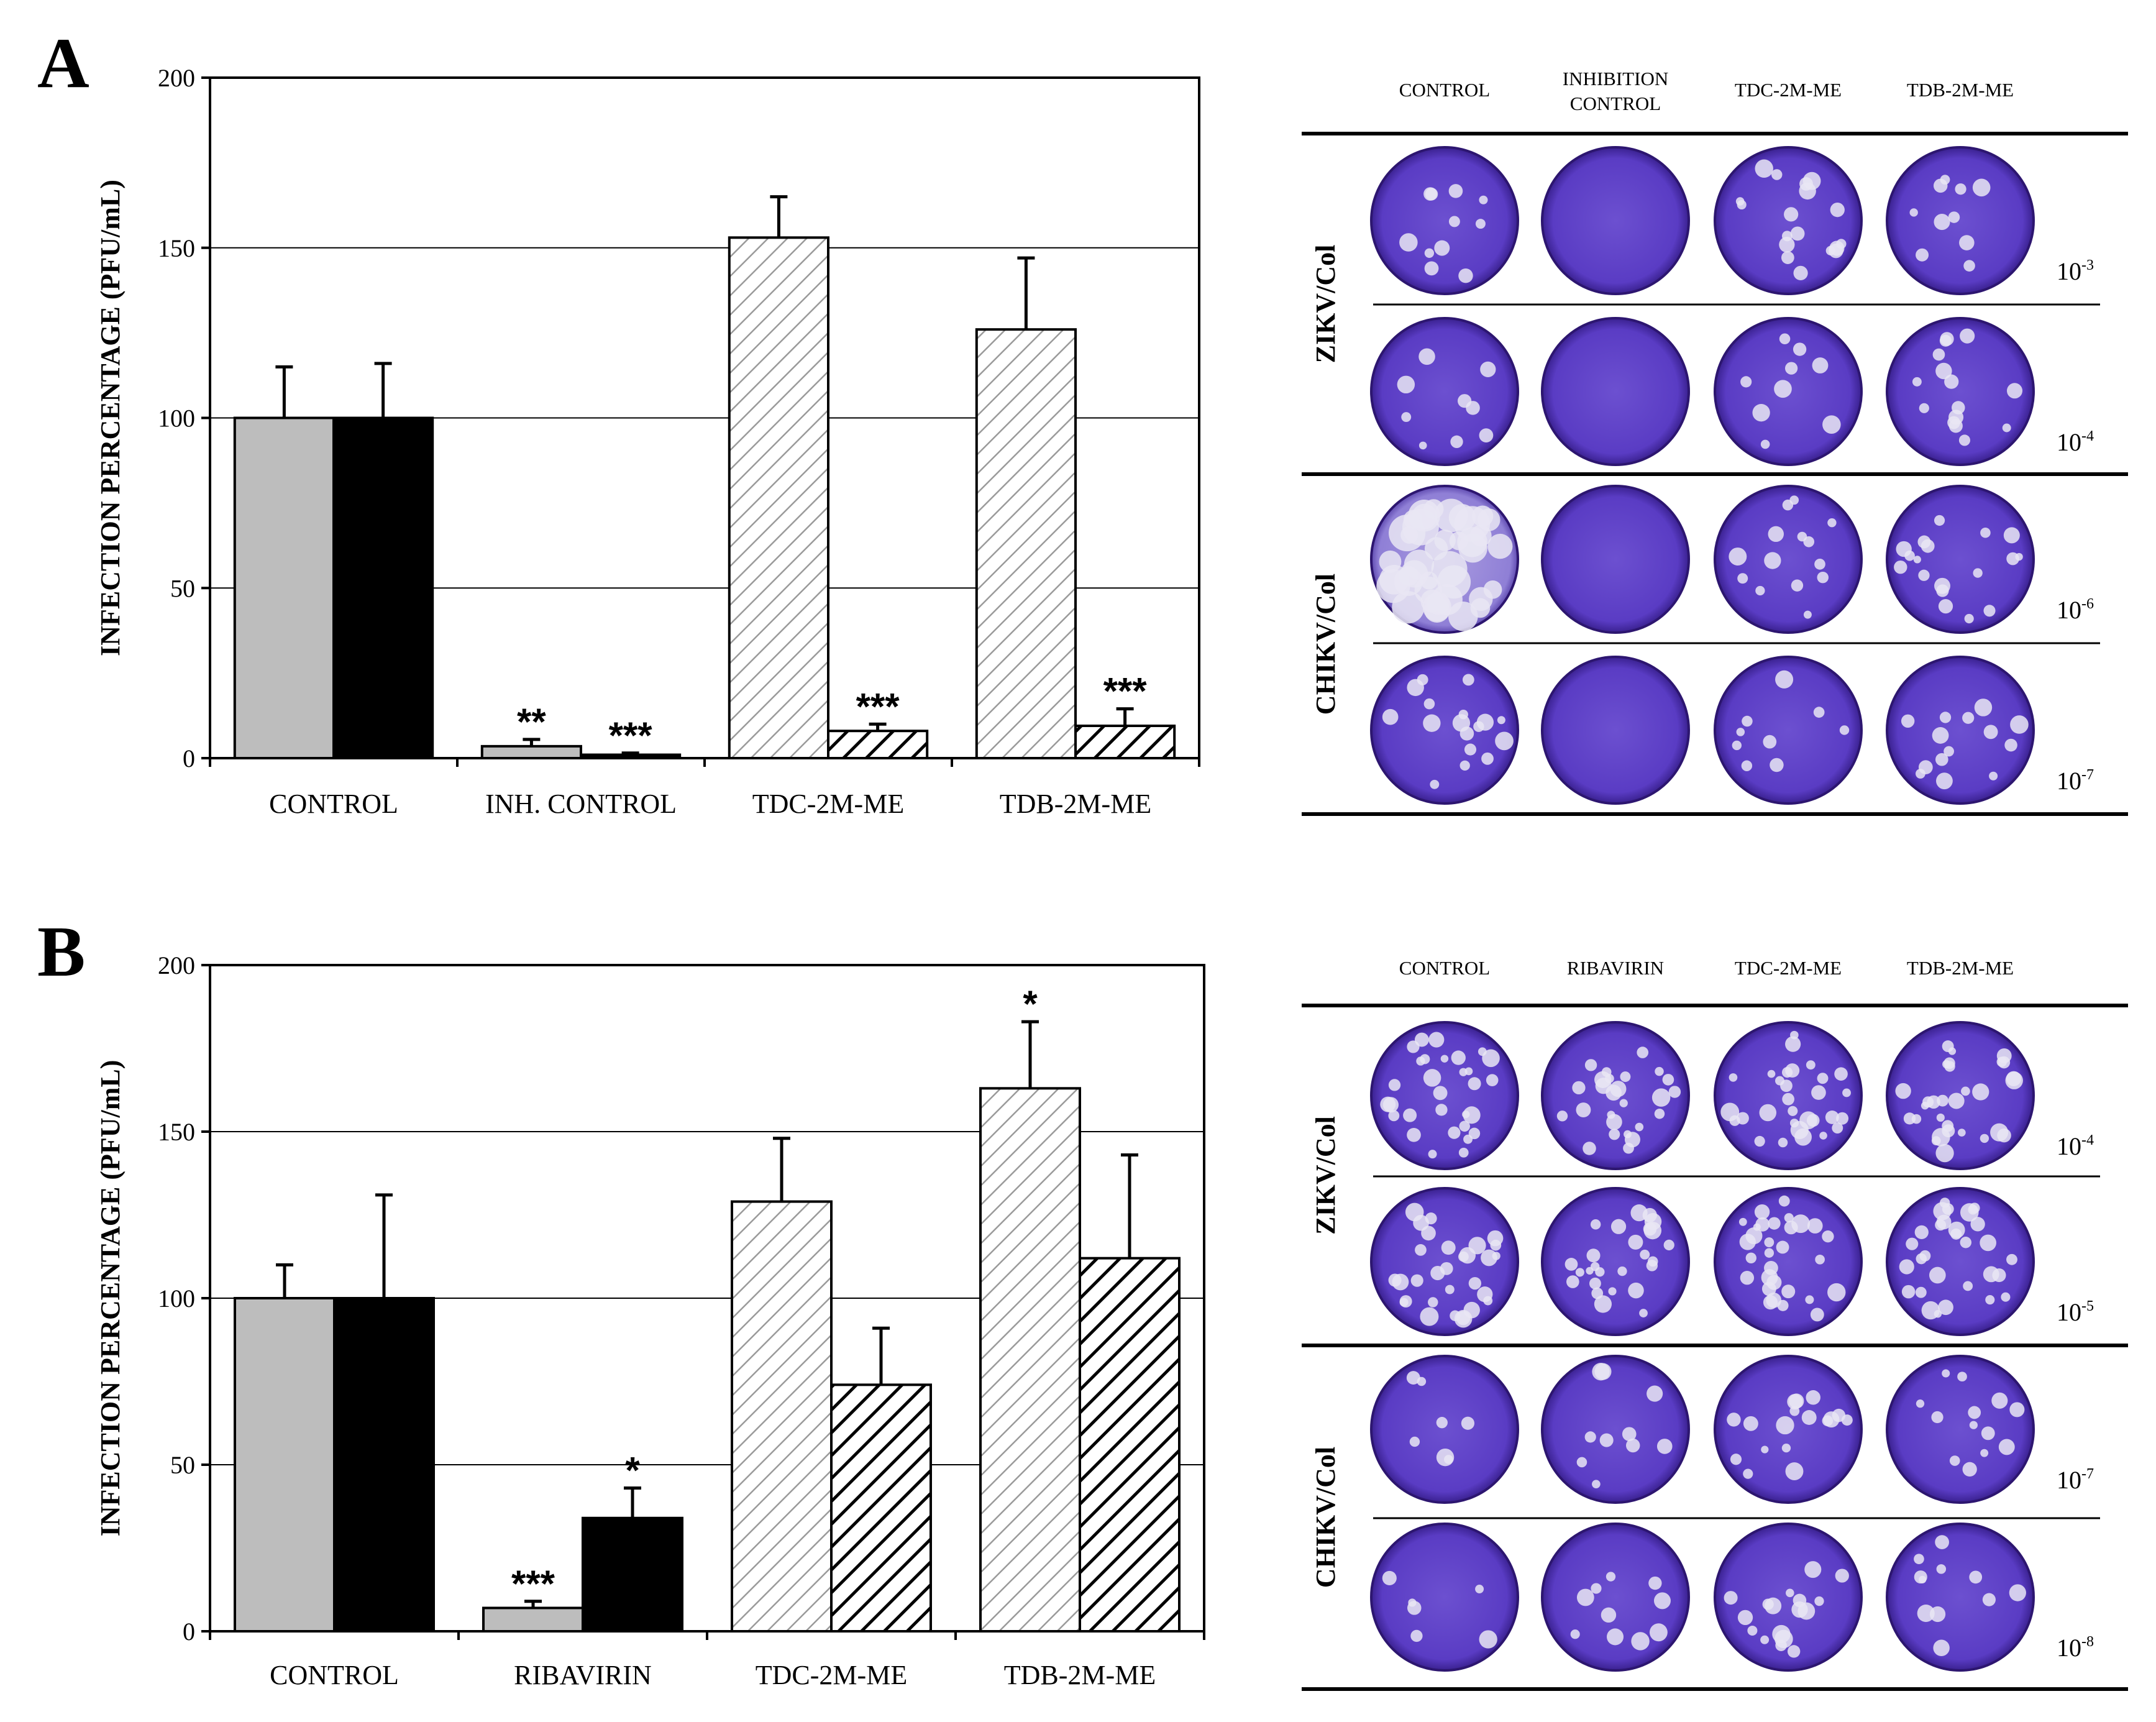  I want to click on bar-gray, so click(284, 587).